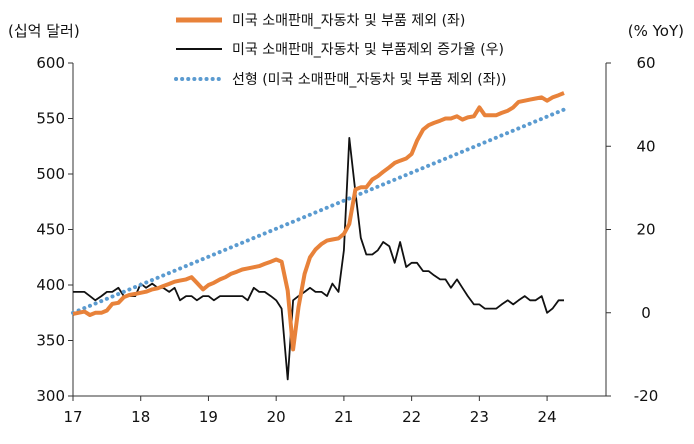 The image size is (694, 444). Describe the element at coordinates (645, 230) in the screenshot. I see `right-tick-label-2: 20` at that location.